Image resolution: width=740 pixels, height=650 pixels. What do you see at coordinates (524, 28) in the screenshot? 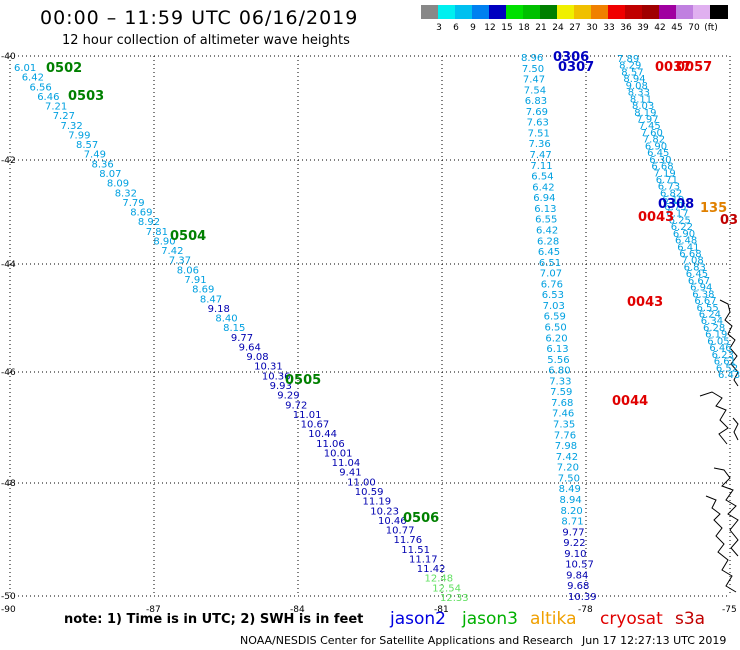
I see `colorbar-label: 18` at bounding box center [524, 28].